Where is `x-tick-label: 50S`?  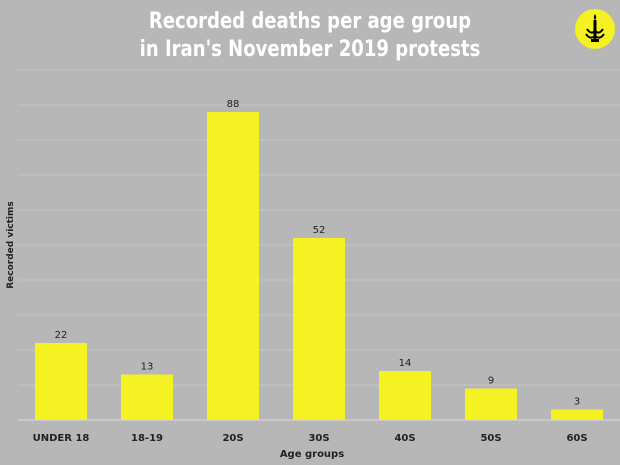 x-tick-label: 50S is located at coordinates (490, 438).